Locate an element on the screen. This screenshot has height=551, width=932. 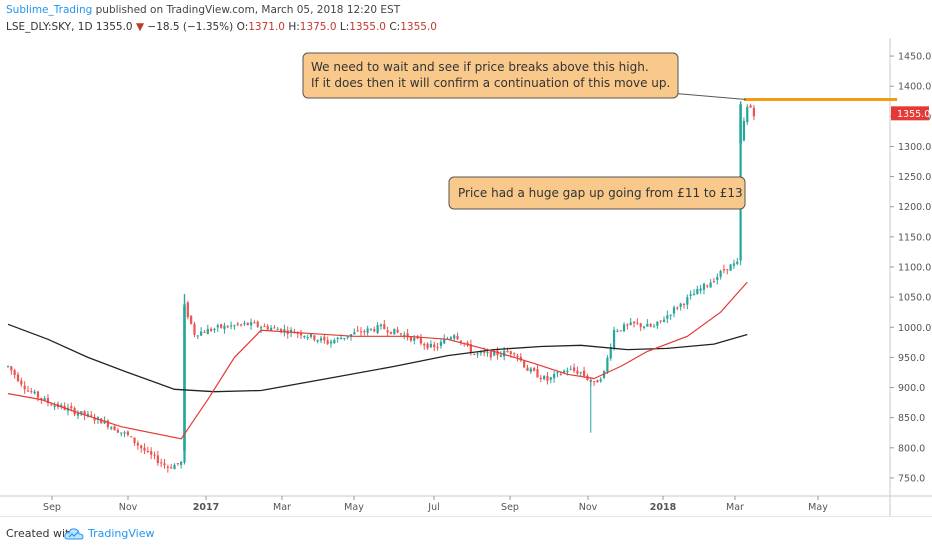
annotation-pointer-line is located at coordinates (707, 96).